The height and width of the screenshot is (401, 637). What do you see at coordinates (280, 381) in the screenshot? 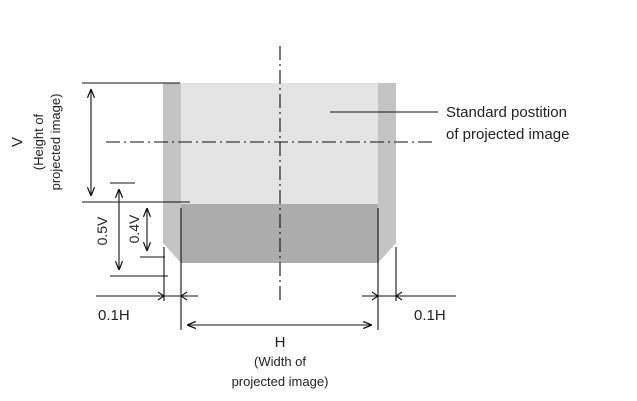
I see `h-caption-line2: projected image)` at bounding box center [280, 381].